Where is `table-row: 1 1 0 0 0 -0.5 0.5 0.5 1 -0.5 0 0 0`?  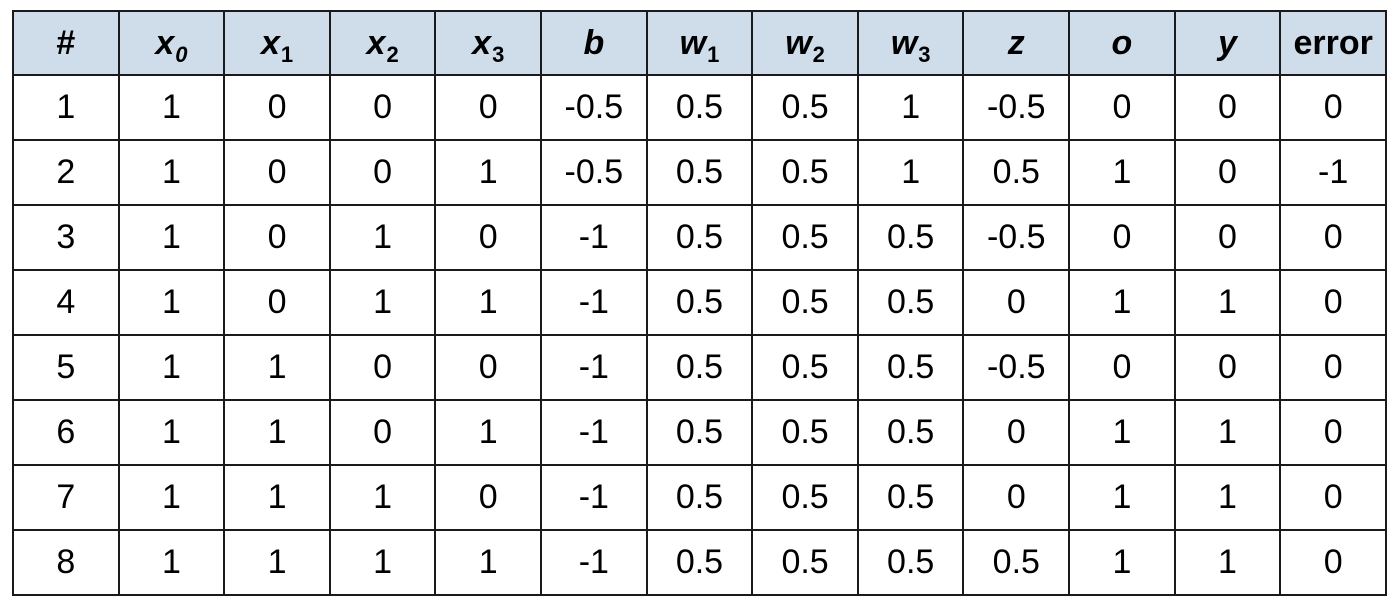 table-row: 1 1 0 0 0 -0.5 0.5 0.5 1 -0.5 0 0 0 is located at coordinates (699, 107).